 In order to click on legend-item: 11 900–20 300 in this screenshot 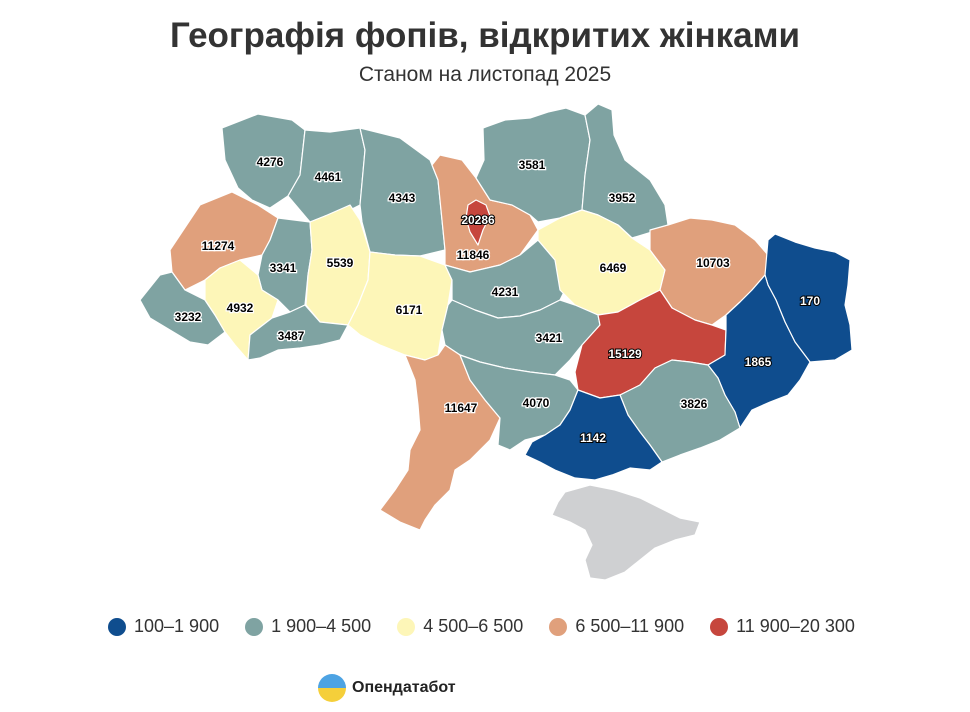, I will do `click(782, 626)`.